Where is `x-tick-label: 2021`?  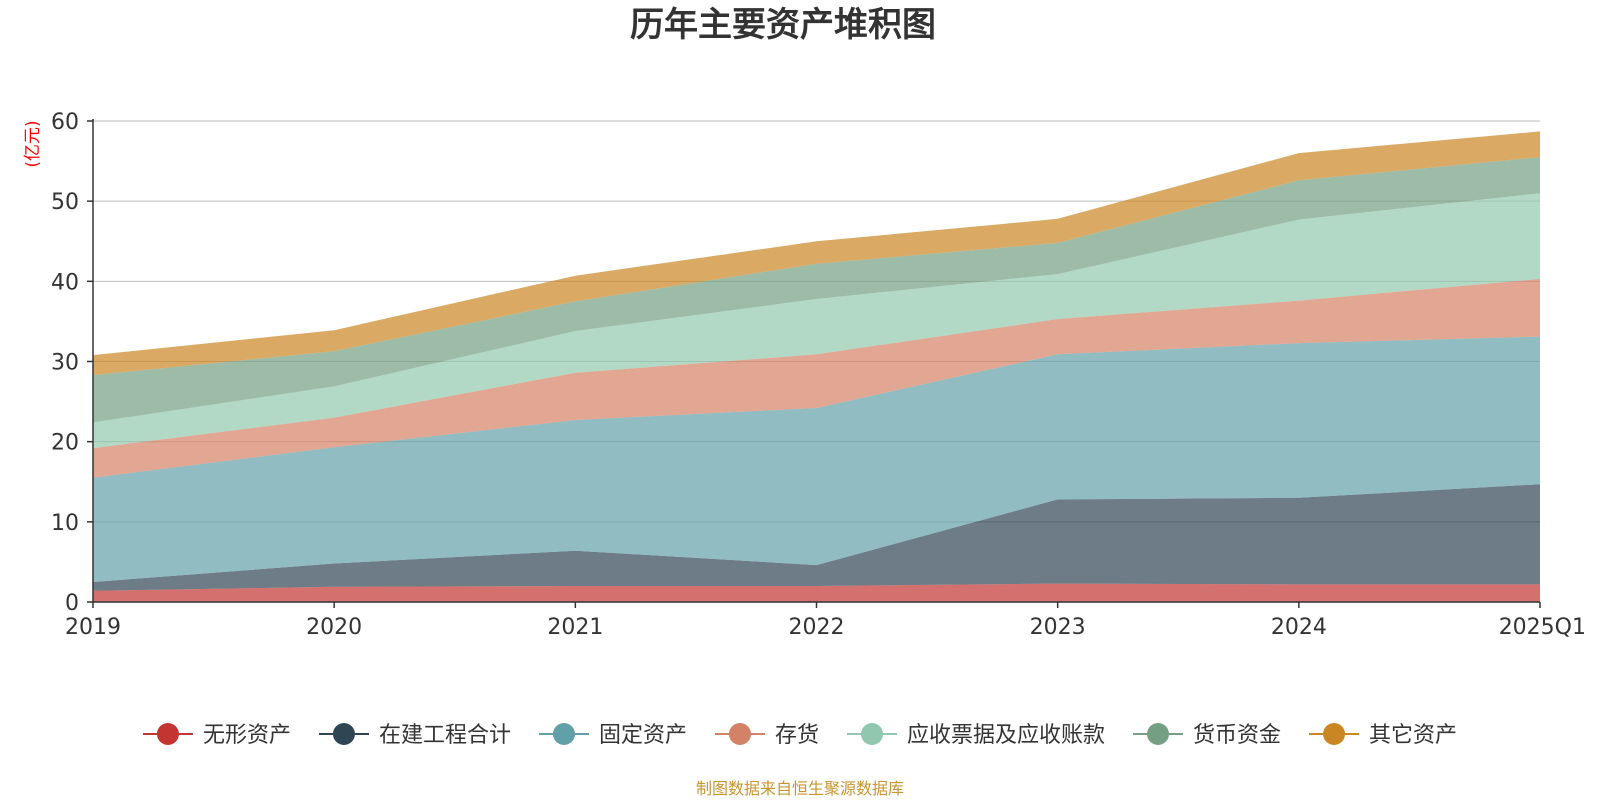
x-tick-label: 2021 is located at coordinates (575, 627).